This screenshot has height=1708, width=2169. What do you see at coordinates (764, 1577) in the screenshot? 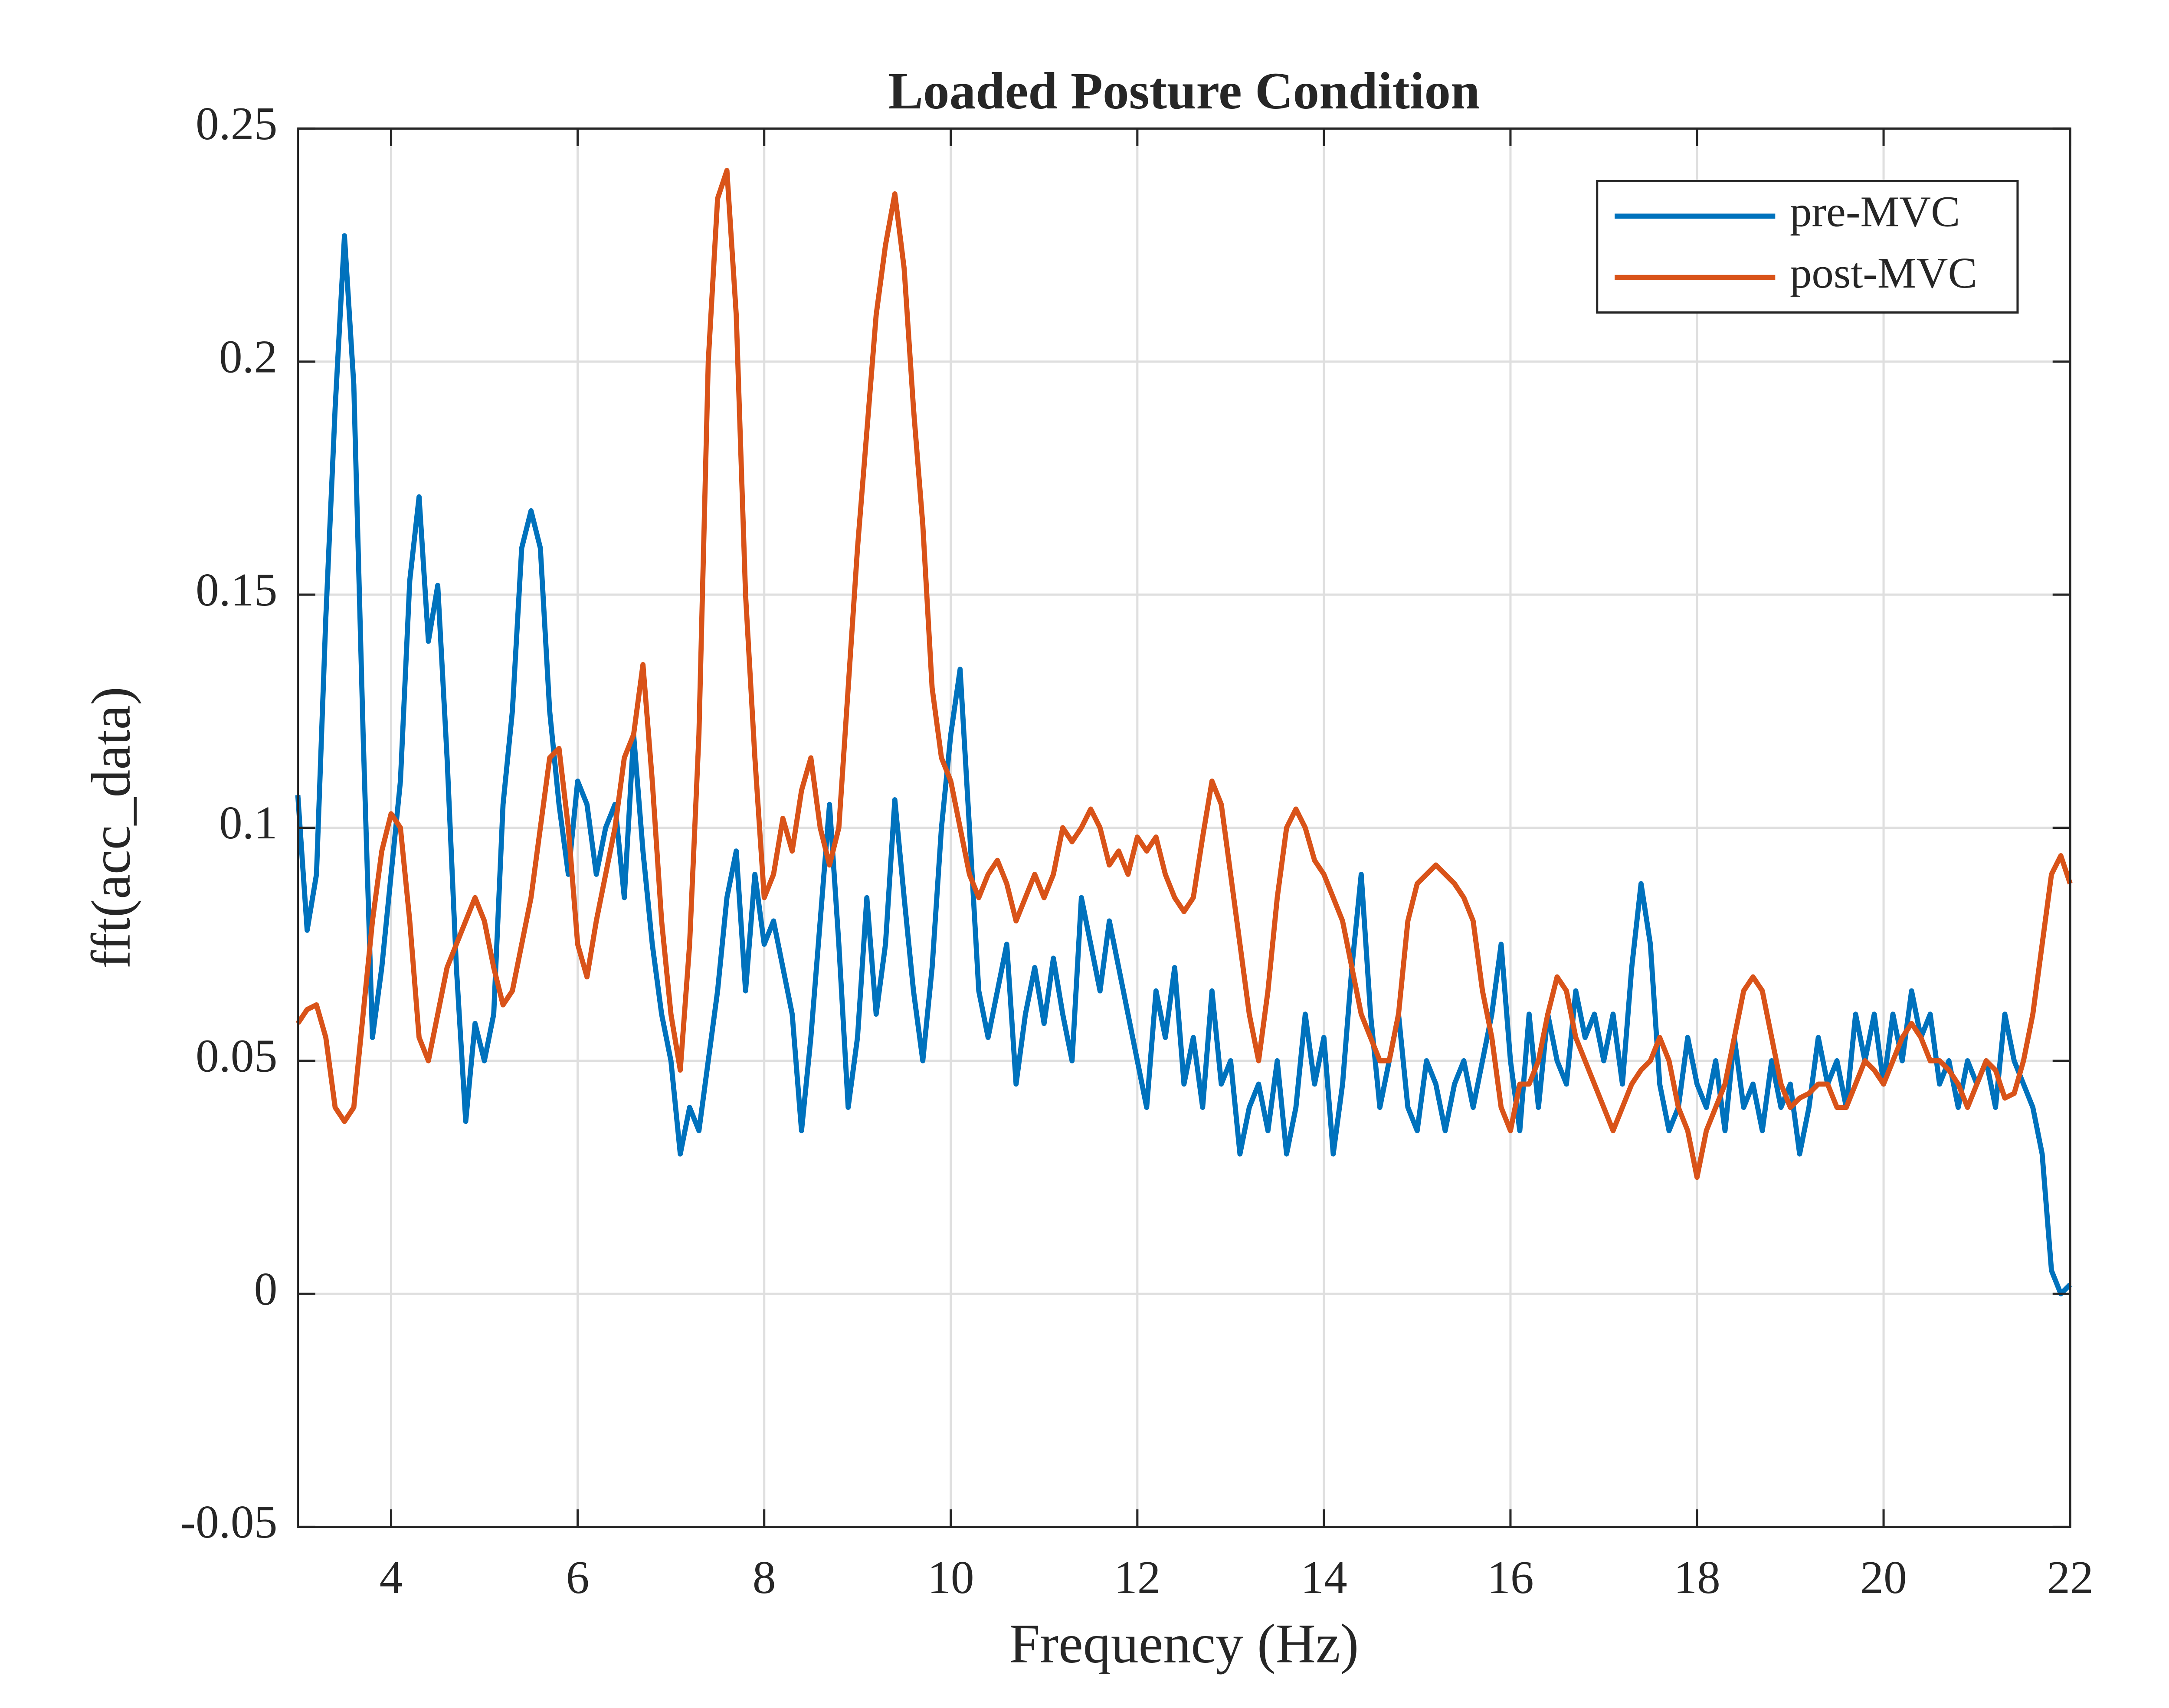
I see `x-tick-label: 8` at bounding box center [764, 1577].